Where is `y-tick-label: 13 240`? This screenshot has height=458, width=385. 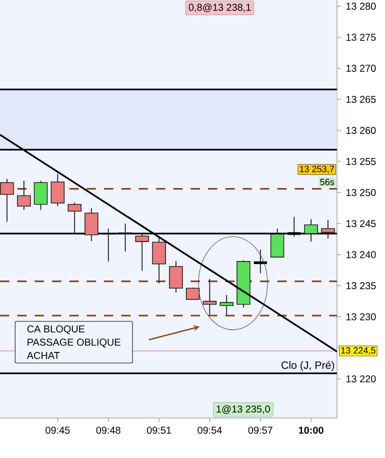
y-tick-label: 13 240 is located at coordinates (361, 254).